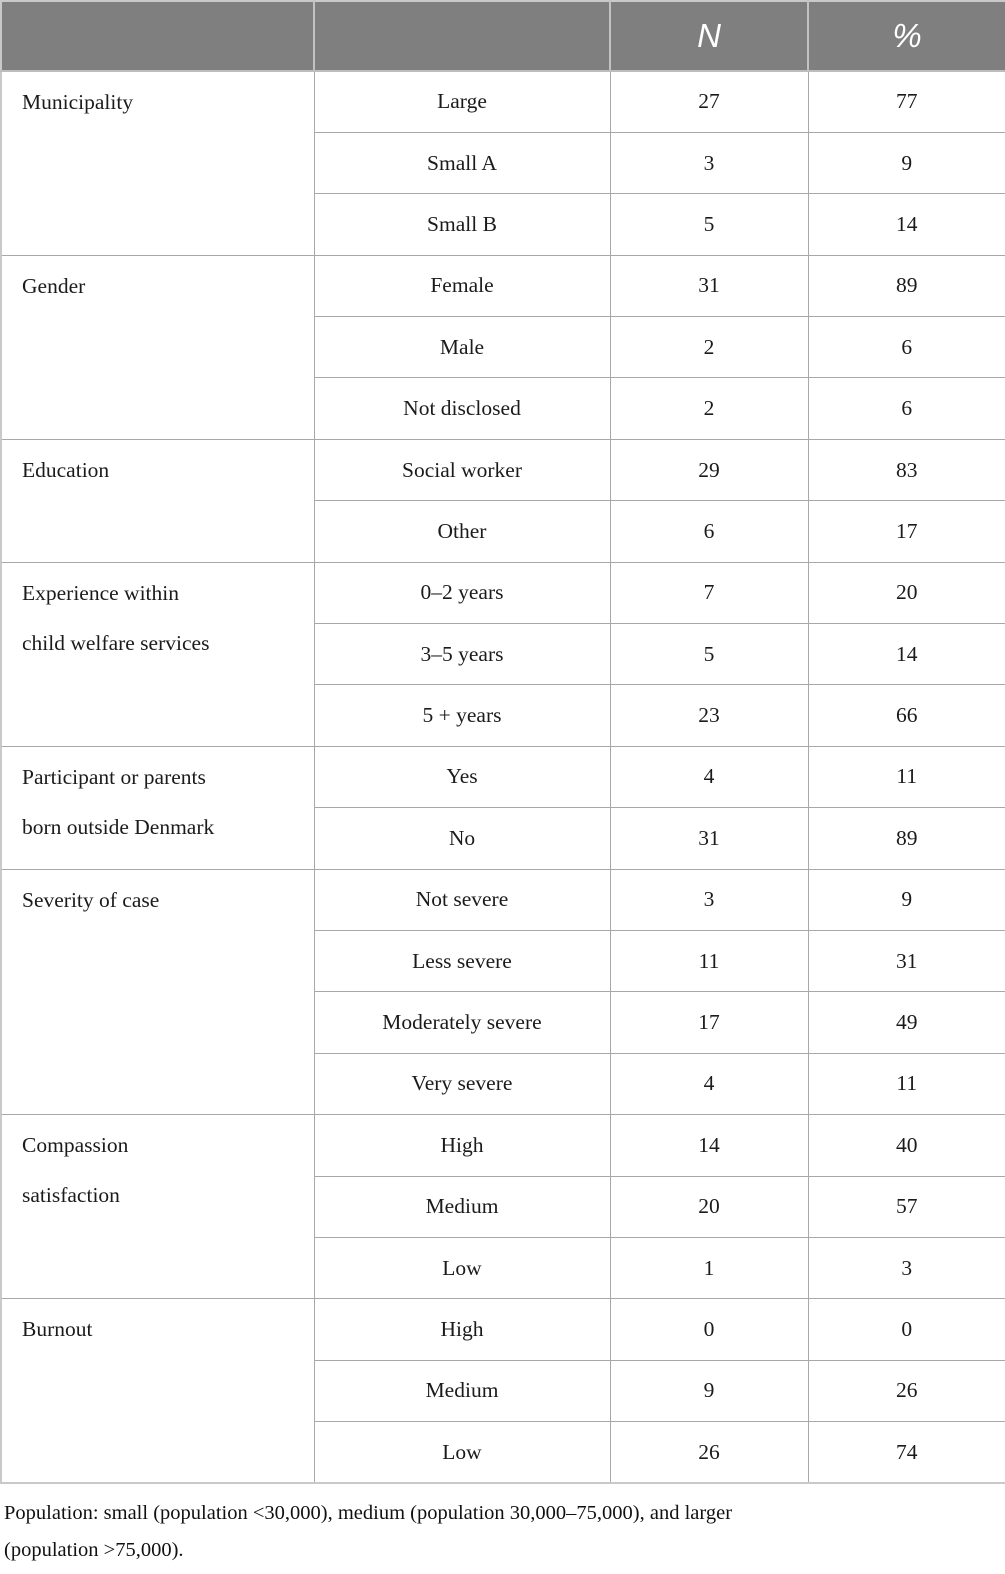 This screenshot has width=1005, height=1574. What do you see at coordinates (461, 36) in the screenshot?
I see `header-empty-label-cell` at bounding box center [461, 36].